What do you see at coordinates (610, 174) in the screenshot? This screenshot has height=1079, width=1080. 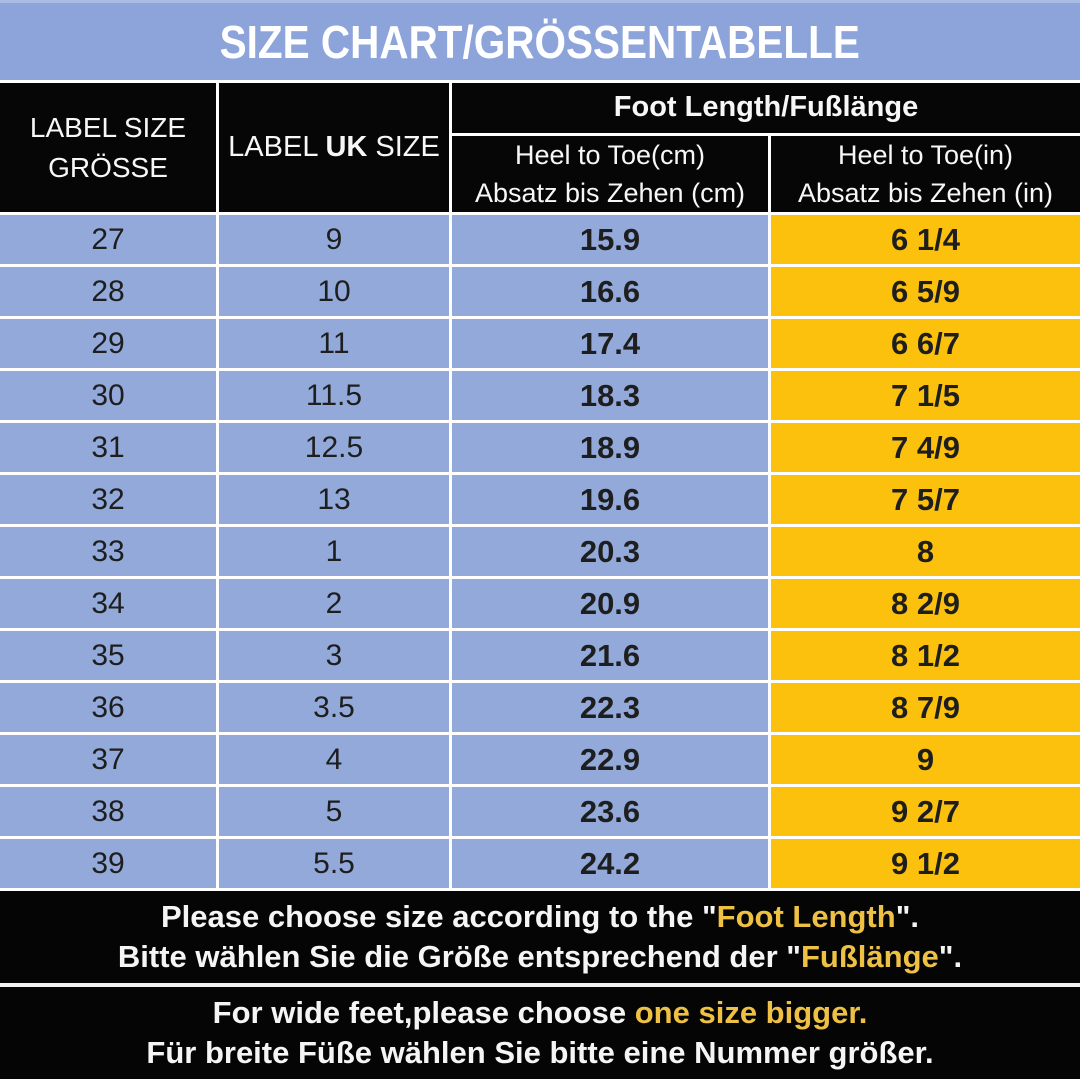 I see `header-heel-to-toe-cm: Heel to Toe(cm) Absatz bis Zehen (cm)` at bounding box center [610, 174].